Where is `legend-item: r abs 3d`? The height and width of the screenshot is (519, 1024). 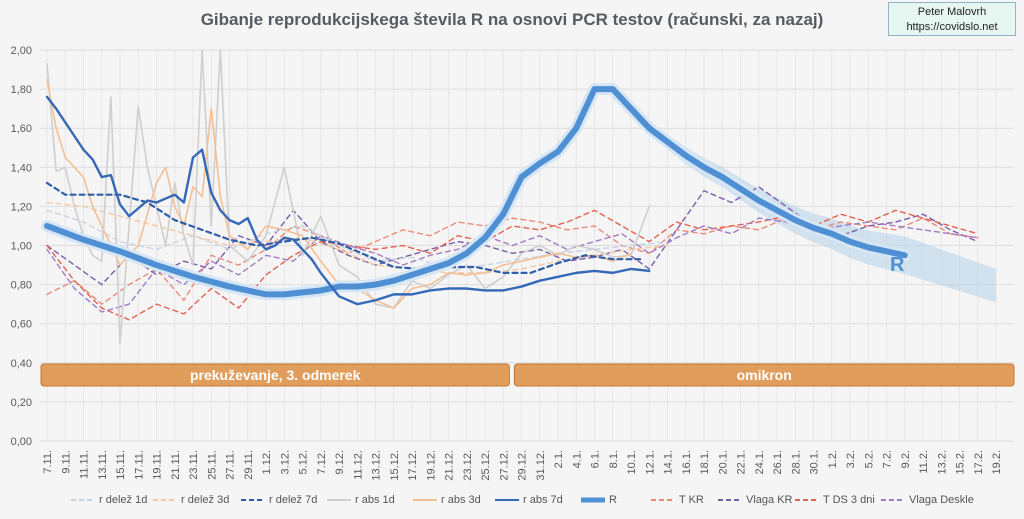
legend-item: r abs 3d is located at coordinates (446, 500).